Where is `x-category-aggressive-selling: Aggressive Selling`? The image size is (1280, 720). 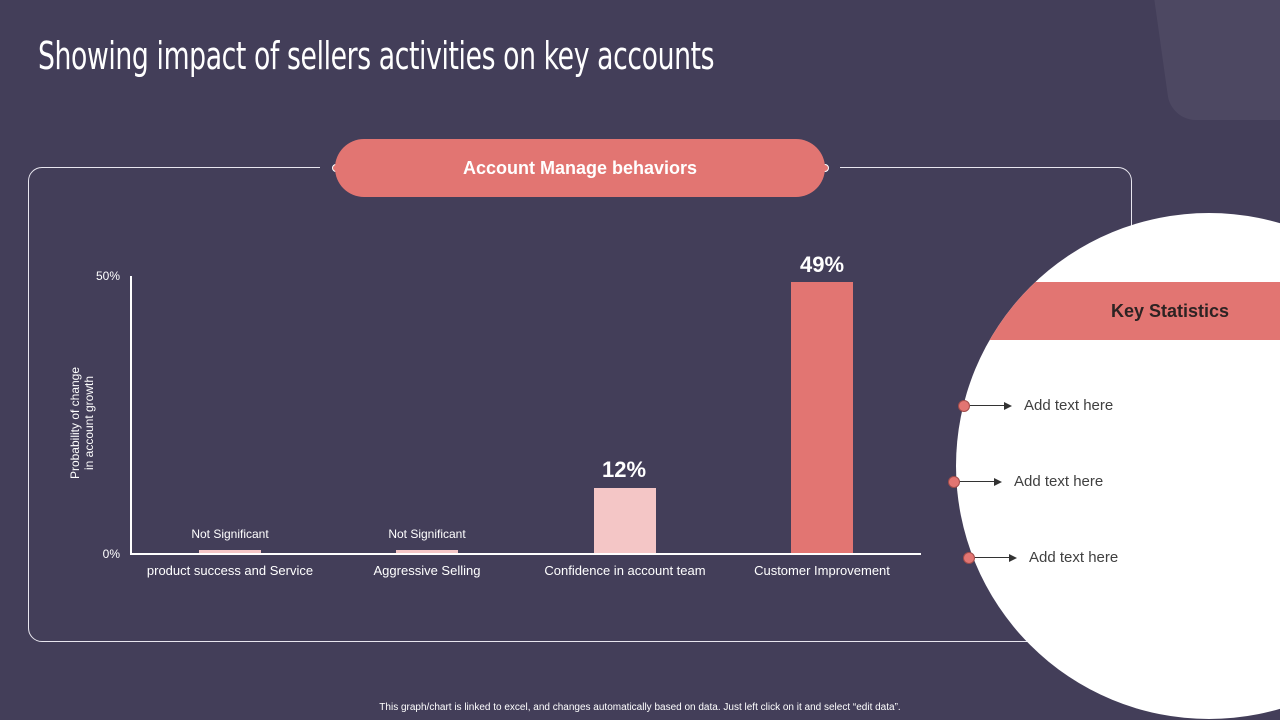
x-category-aggressive-selling: Aggressive Selling is located at coordinates (427, 570).